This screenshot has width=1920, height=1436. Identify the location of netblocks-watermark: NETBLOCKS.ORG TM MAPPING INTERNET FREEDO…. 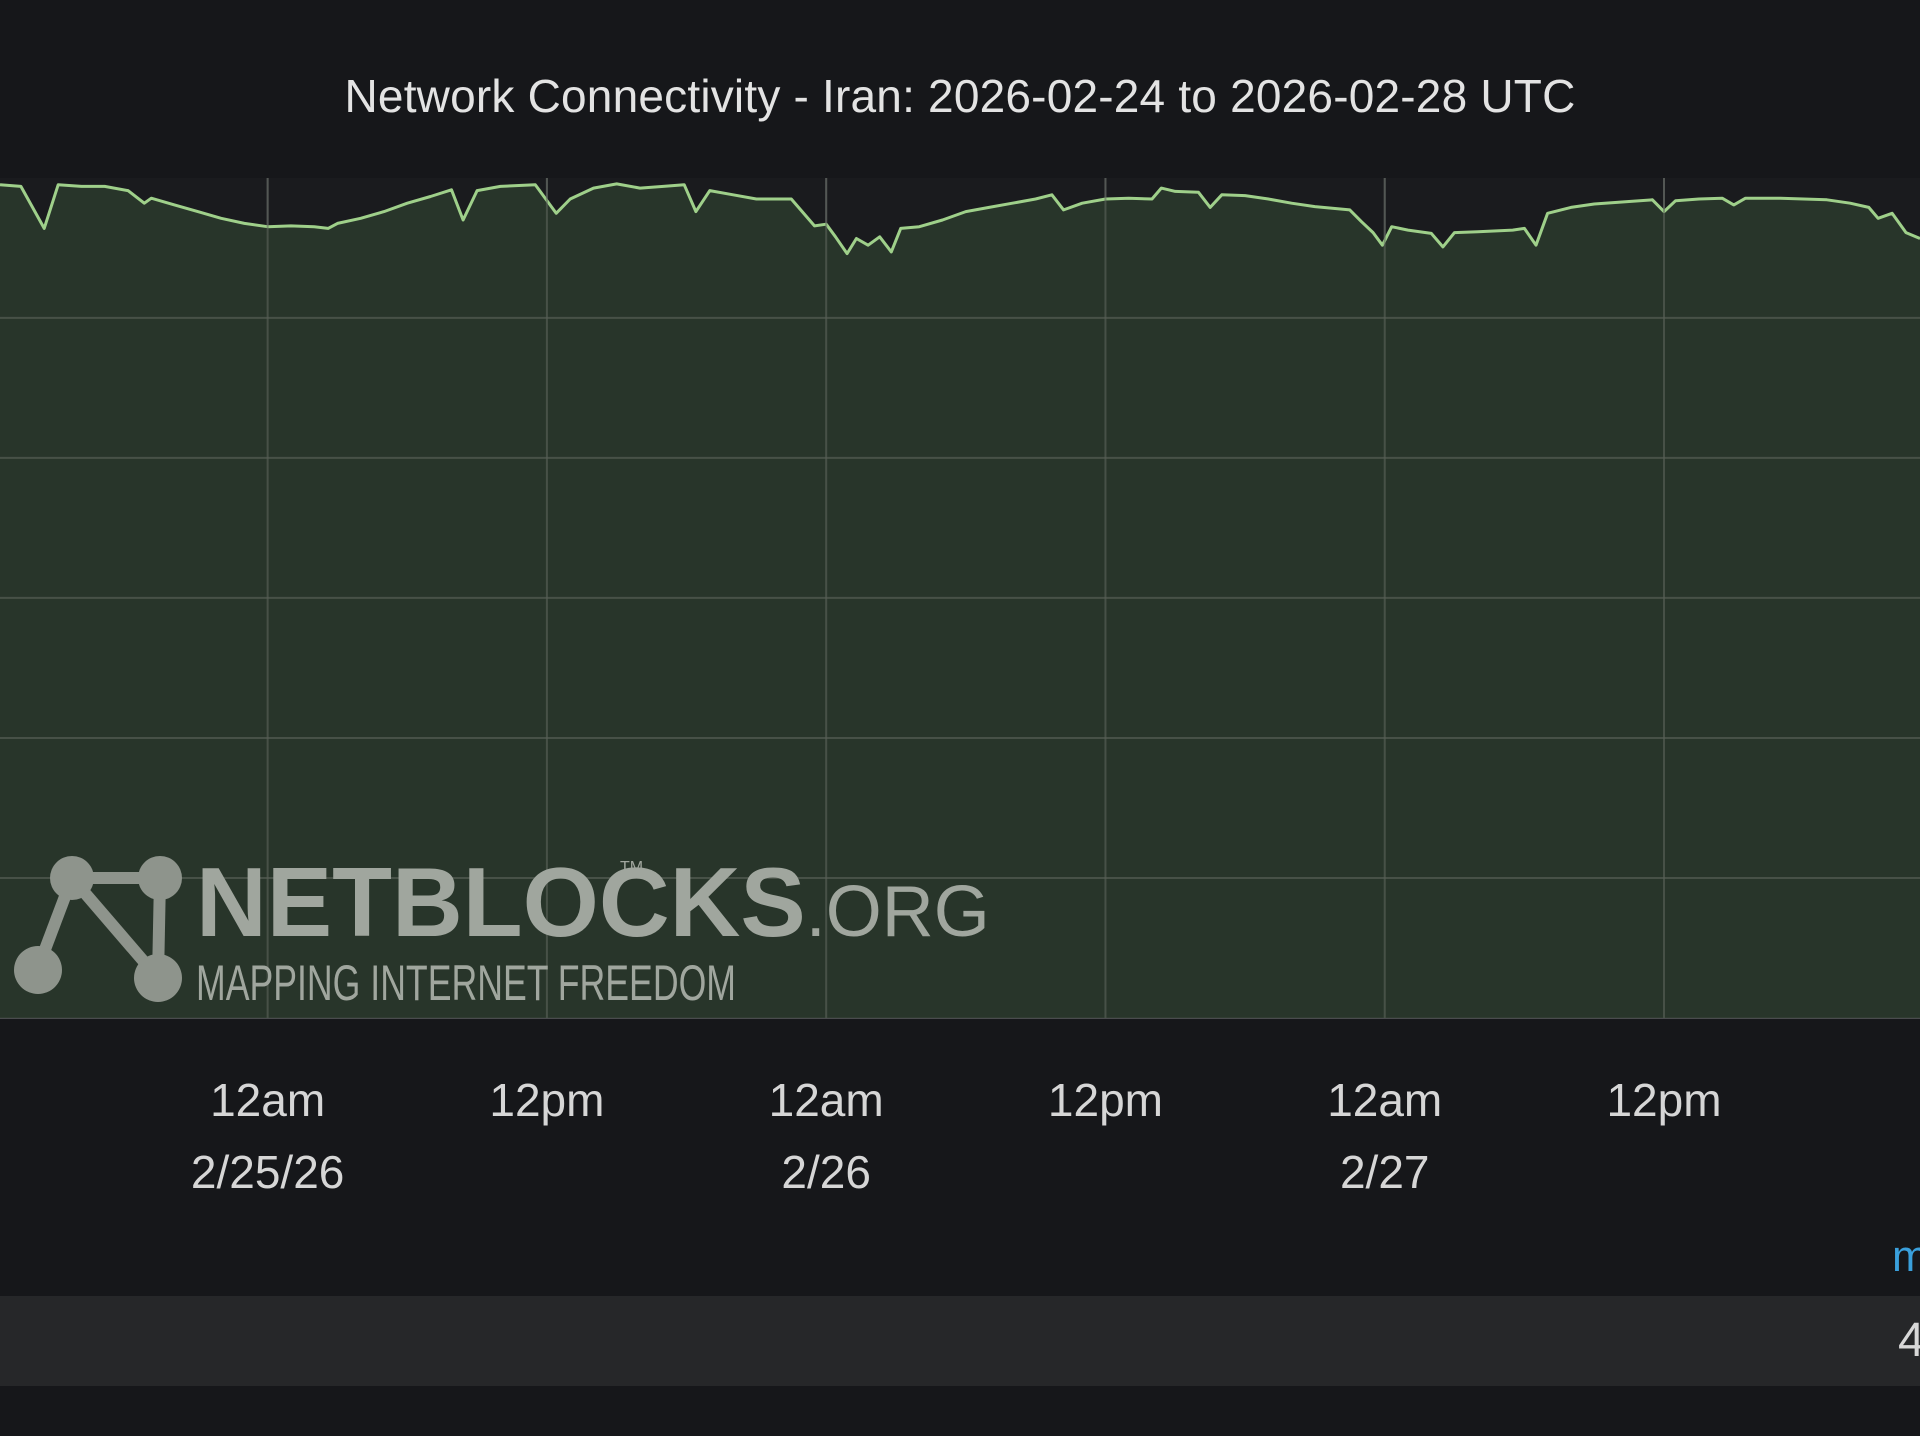
(502, 929).